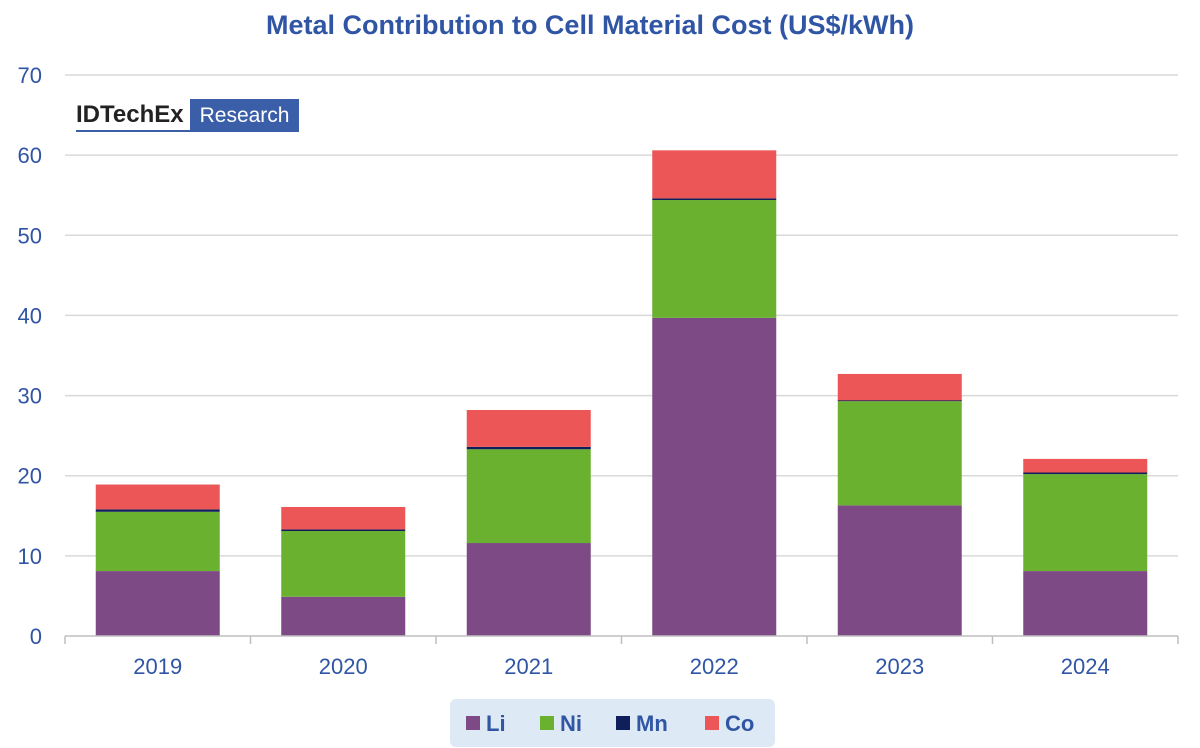 The height and width of the screenshot is (748, 1200). Describe the element at coordinates (528, 428) in the screenshot. I see `bar-co-2021` at that location.